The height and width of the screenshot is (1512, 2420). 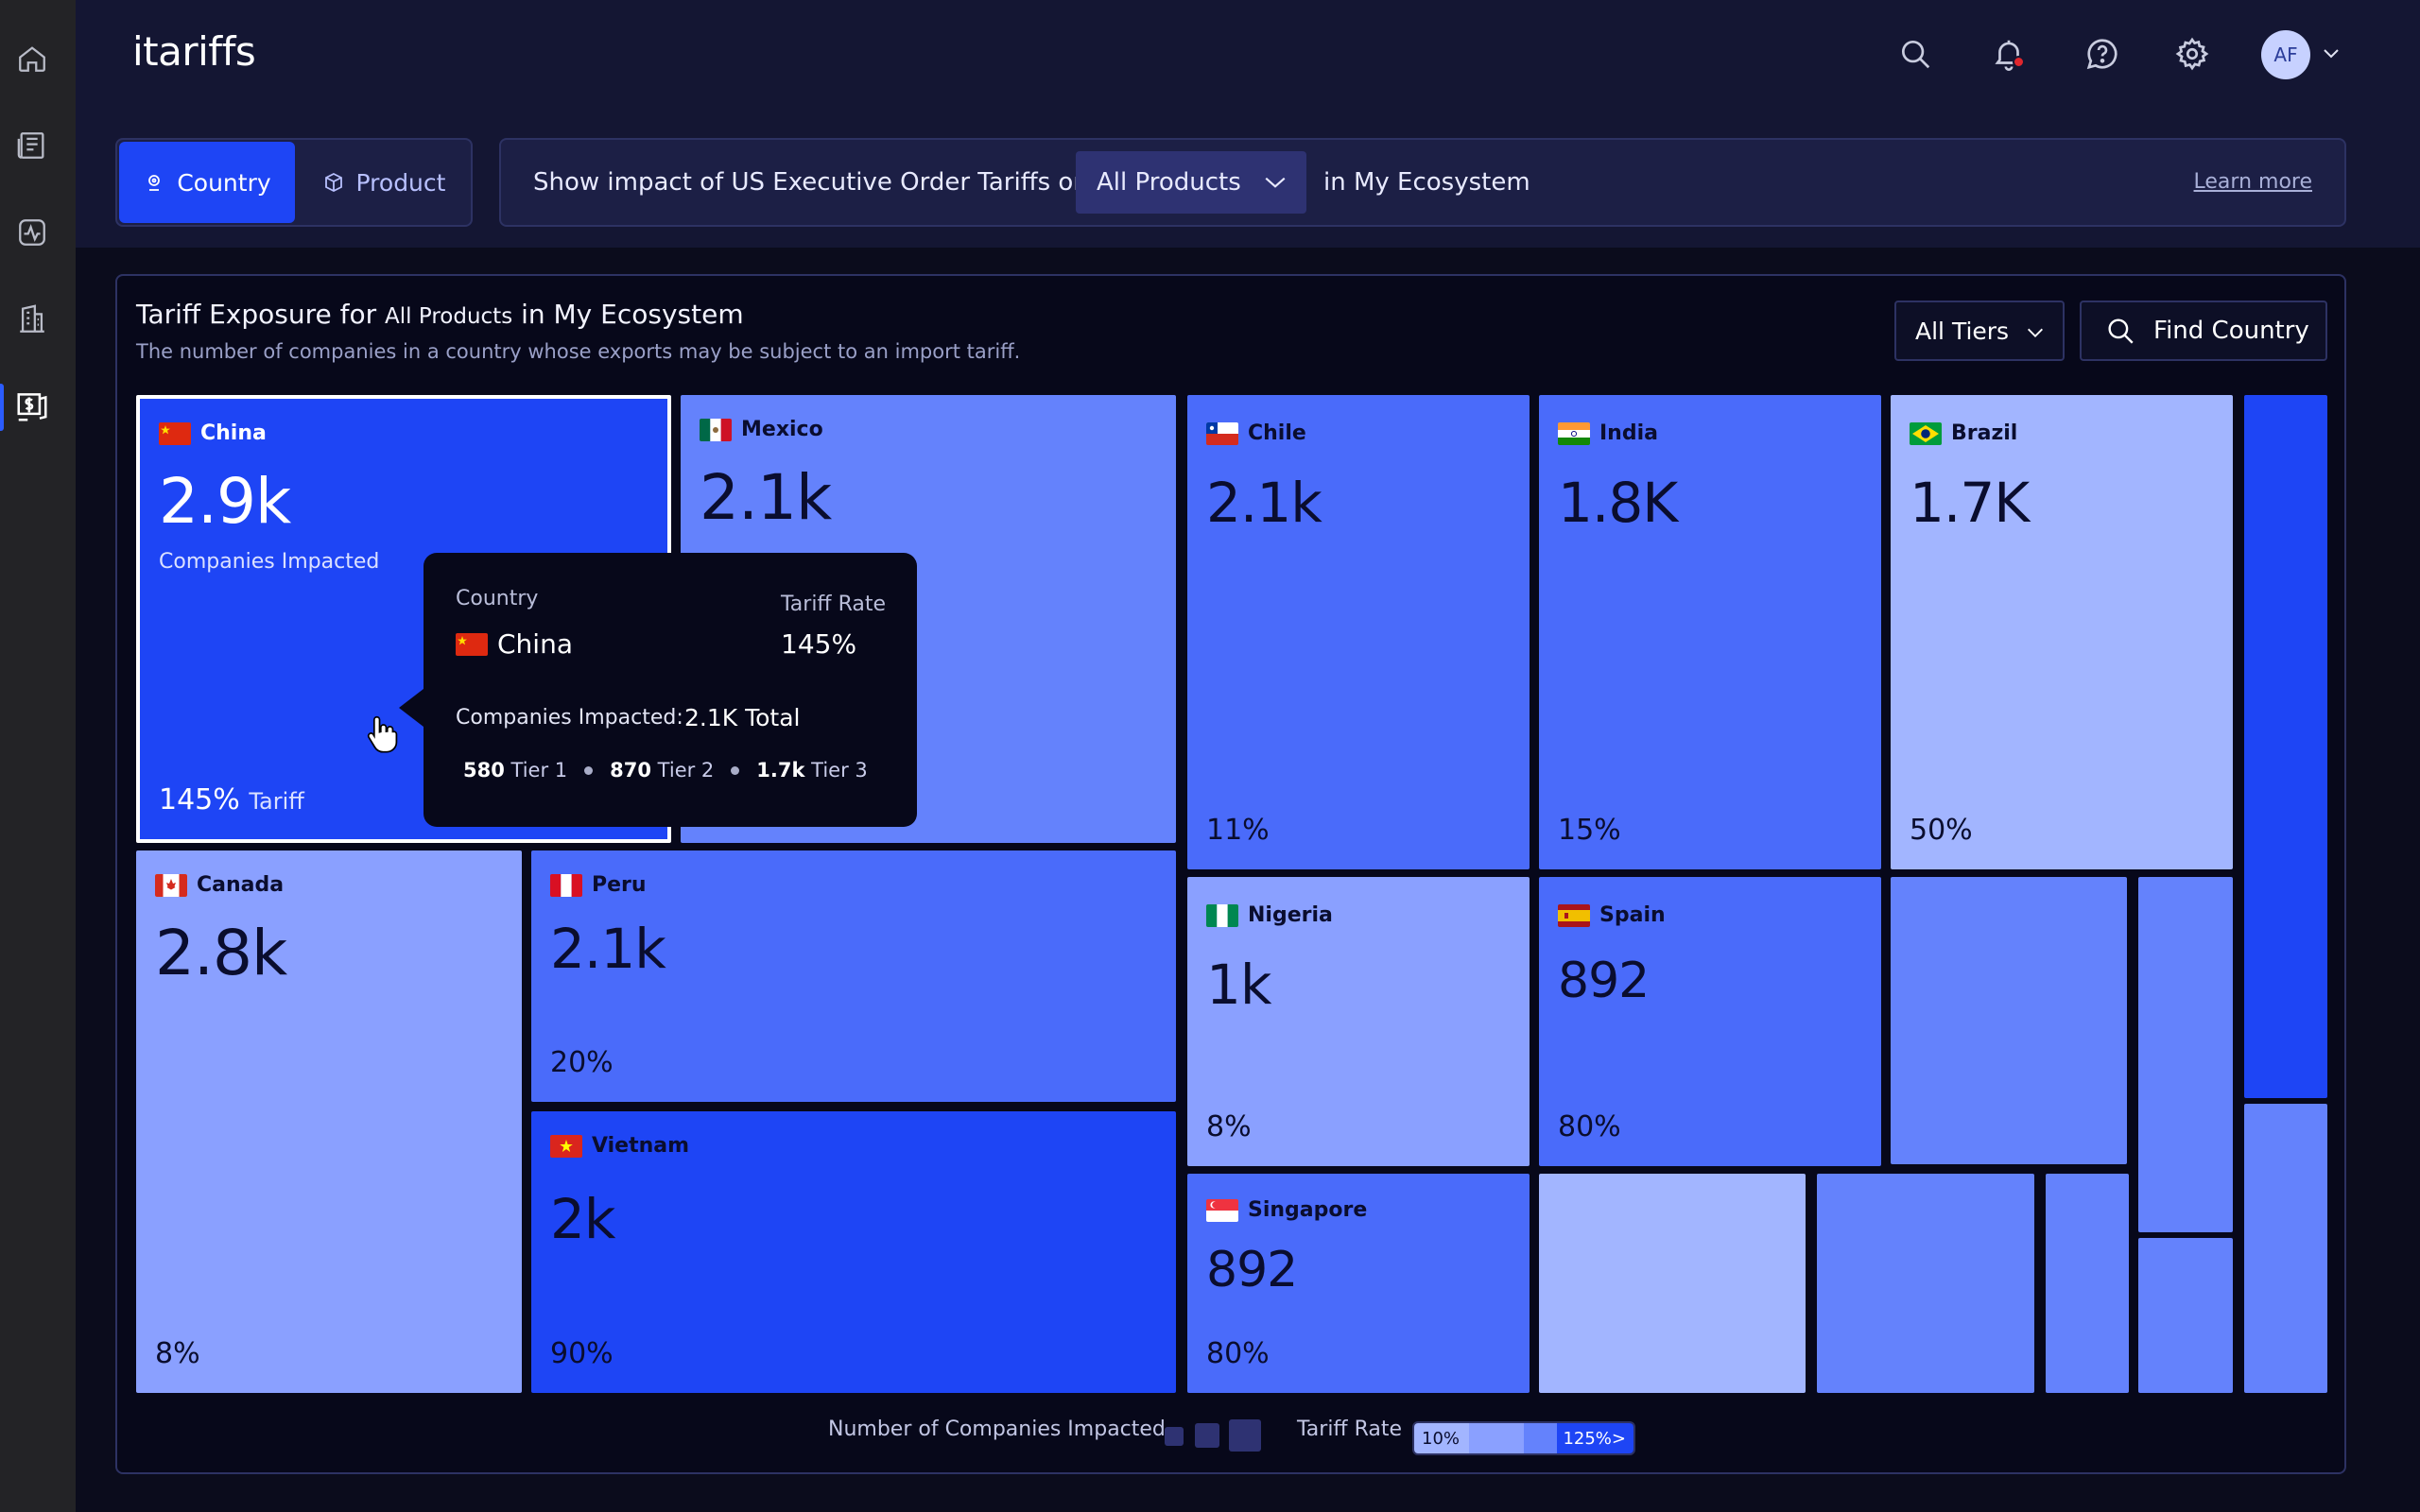 What do you see at coordinates (1926, 433) in the screenshot?
I see `flag-brazil-icon` at bounding box center [1926, 433].